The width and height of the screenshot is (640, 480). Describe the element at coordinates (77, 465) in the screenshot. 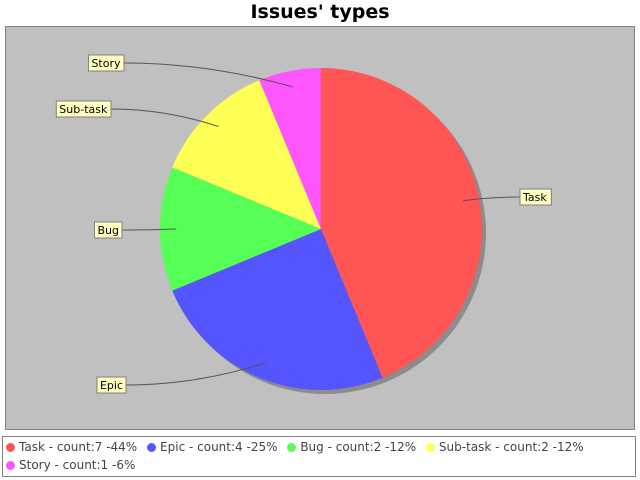

I see `legend-label-story: Story - count:1 -6%` at that location.